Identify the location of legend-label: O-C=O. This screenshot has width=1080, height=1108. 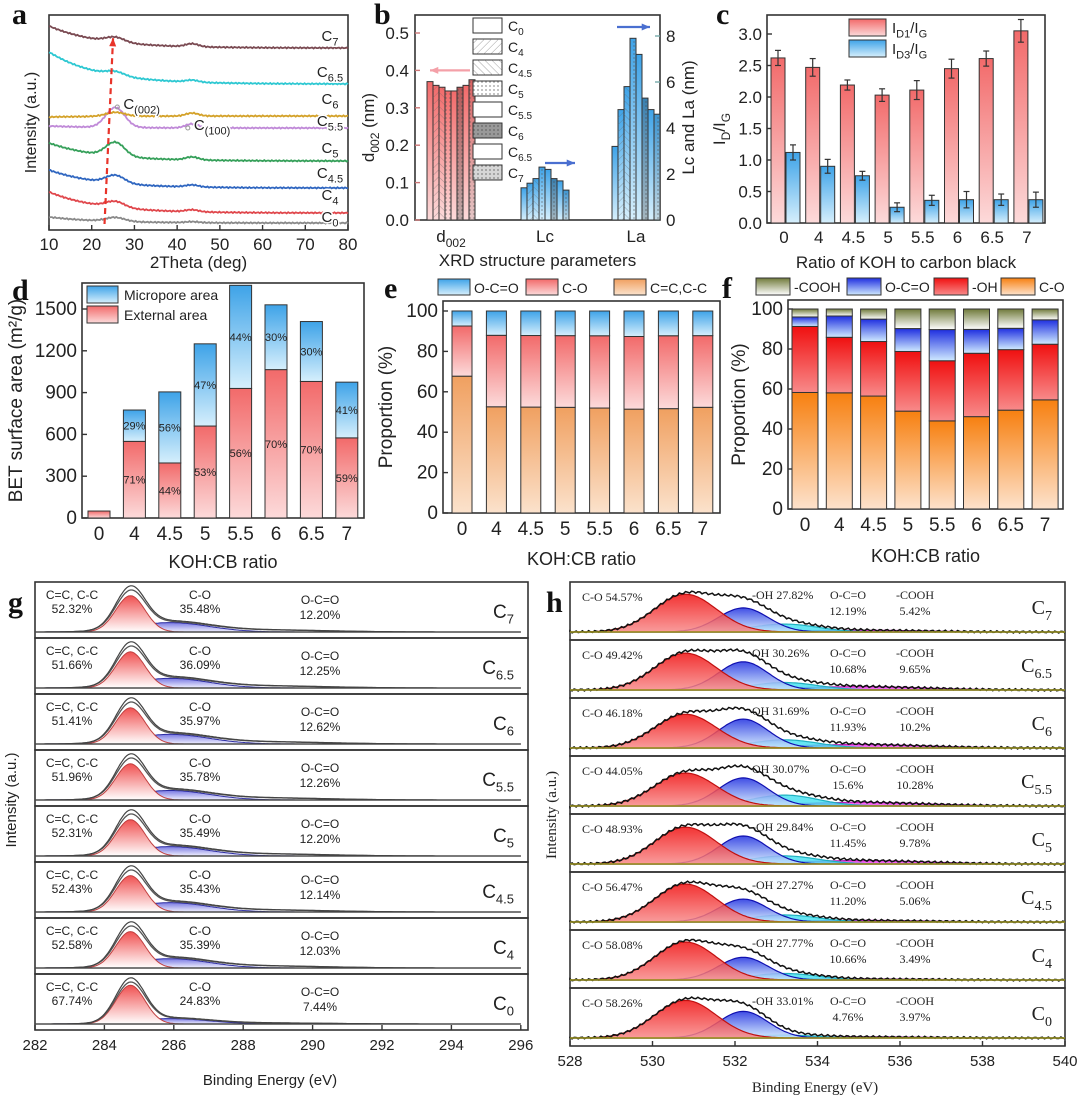
(496, 288).